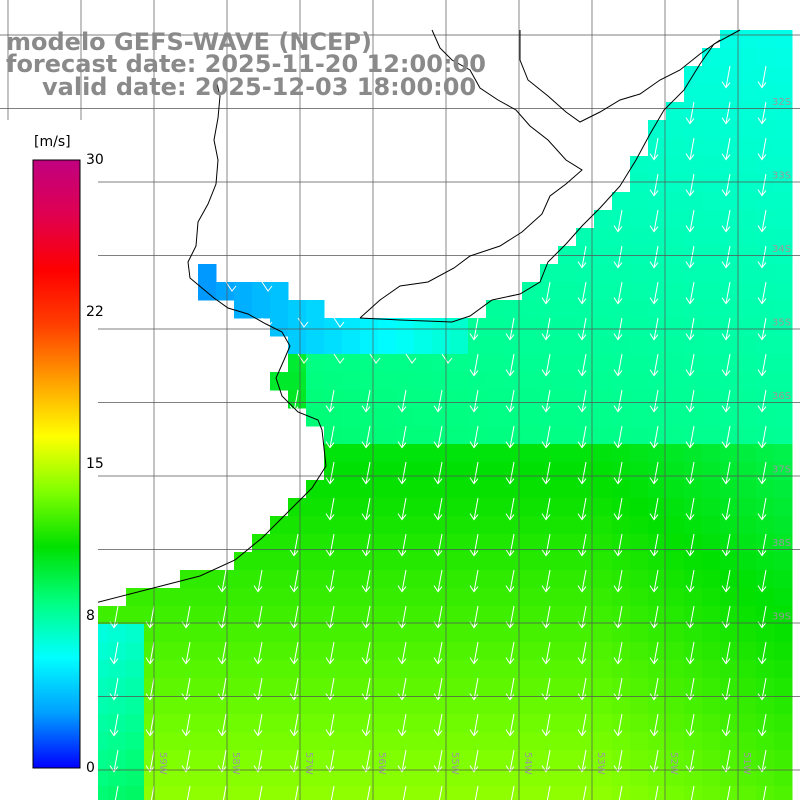 The height and width of the screenshot is (804, 800). I want to click on latitude-label: 39S, so click(781, 617).